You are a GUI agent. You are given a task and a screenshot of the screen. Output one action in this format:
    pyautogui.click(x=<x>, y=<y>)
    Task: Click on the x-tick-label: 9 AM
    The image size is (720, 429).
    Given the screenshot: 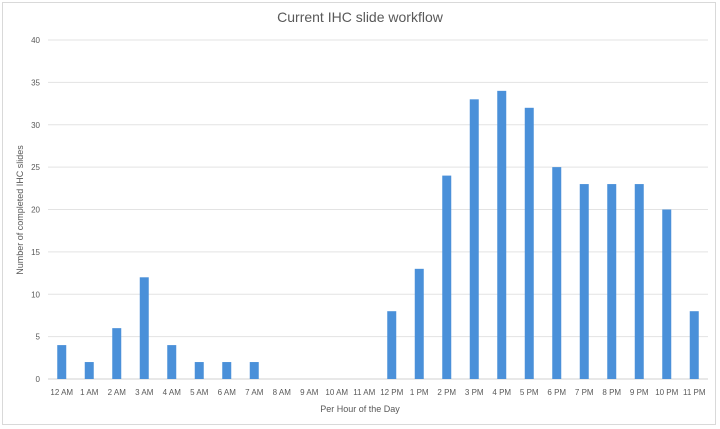 What is the action you would take?
    pyautogui.click(x=309, y=392)
    